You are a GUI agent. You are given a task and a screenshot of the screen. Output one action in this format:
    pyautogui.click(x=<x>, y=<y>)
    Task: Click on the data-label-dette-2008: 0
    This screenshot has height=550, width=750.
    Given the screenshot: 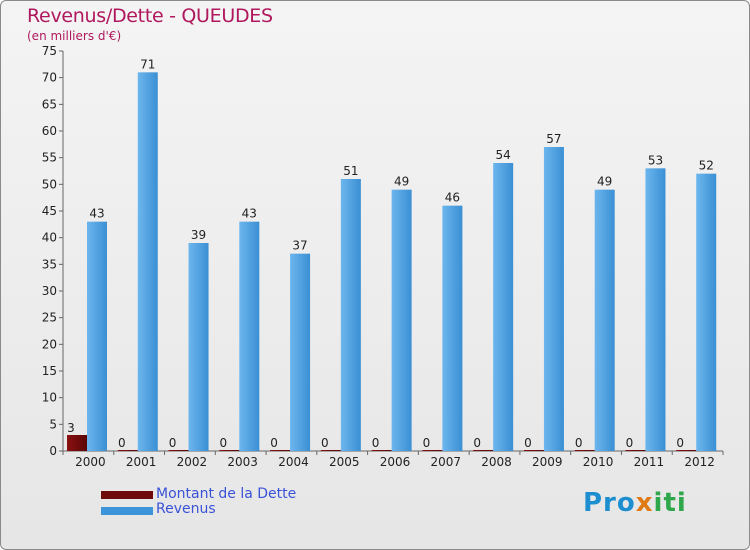 What is the action you would take?
    pyautogui.click(x=477, y=443)
    